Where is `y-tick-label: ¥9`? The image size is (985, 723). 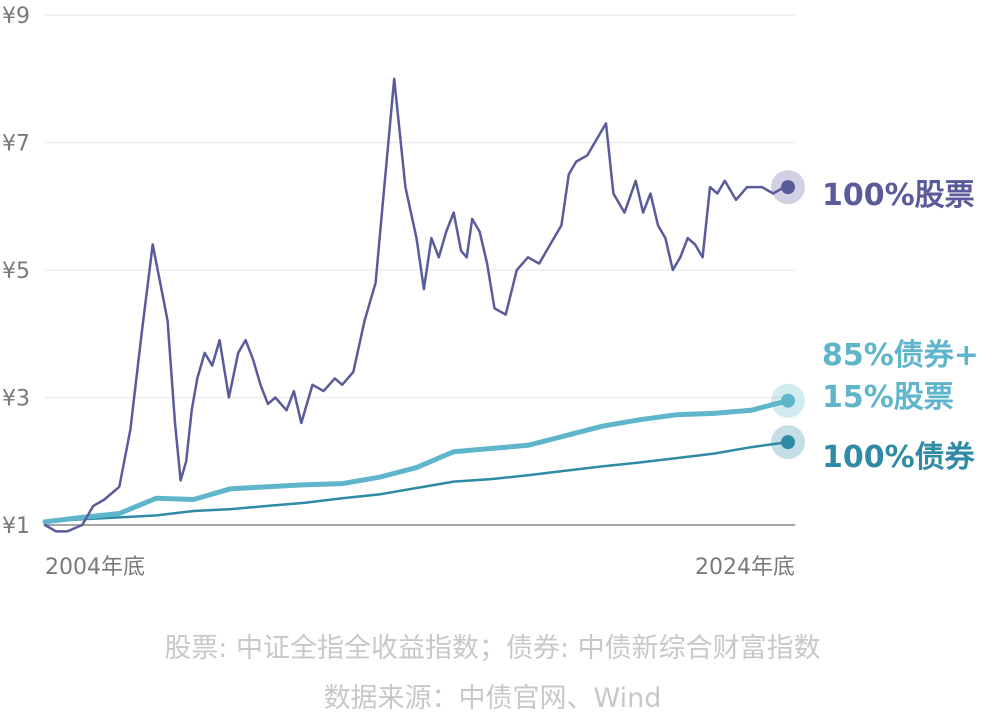 y-tick-label: ¥9 is located at coordinates (16, 16).